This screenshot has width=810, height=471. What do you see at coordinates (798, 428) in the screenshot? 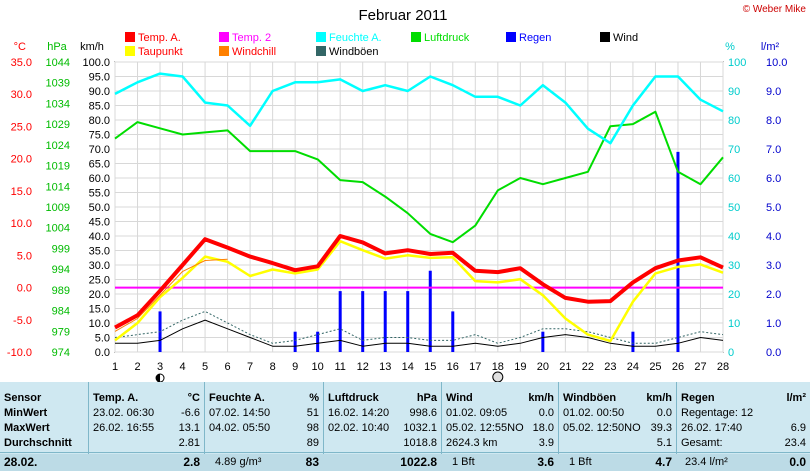
I see `rain-max-value: 6.9` at bounding box center [798, 428].